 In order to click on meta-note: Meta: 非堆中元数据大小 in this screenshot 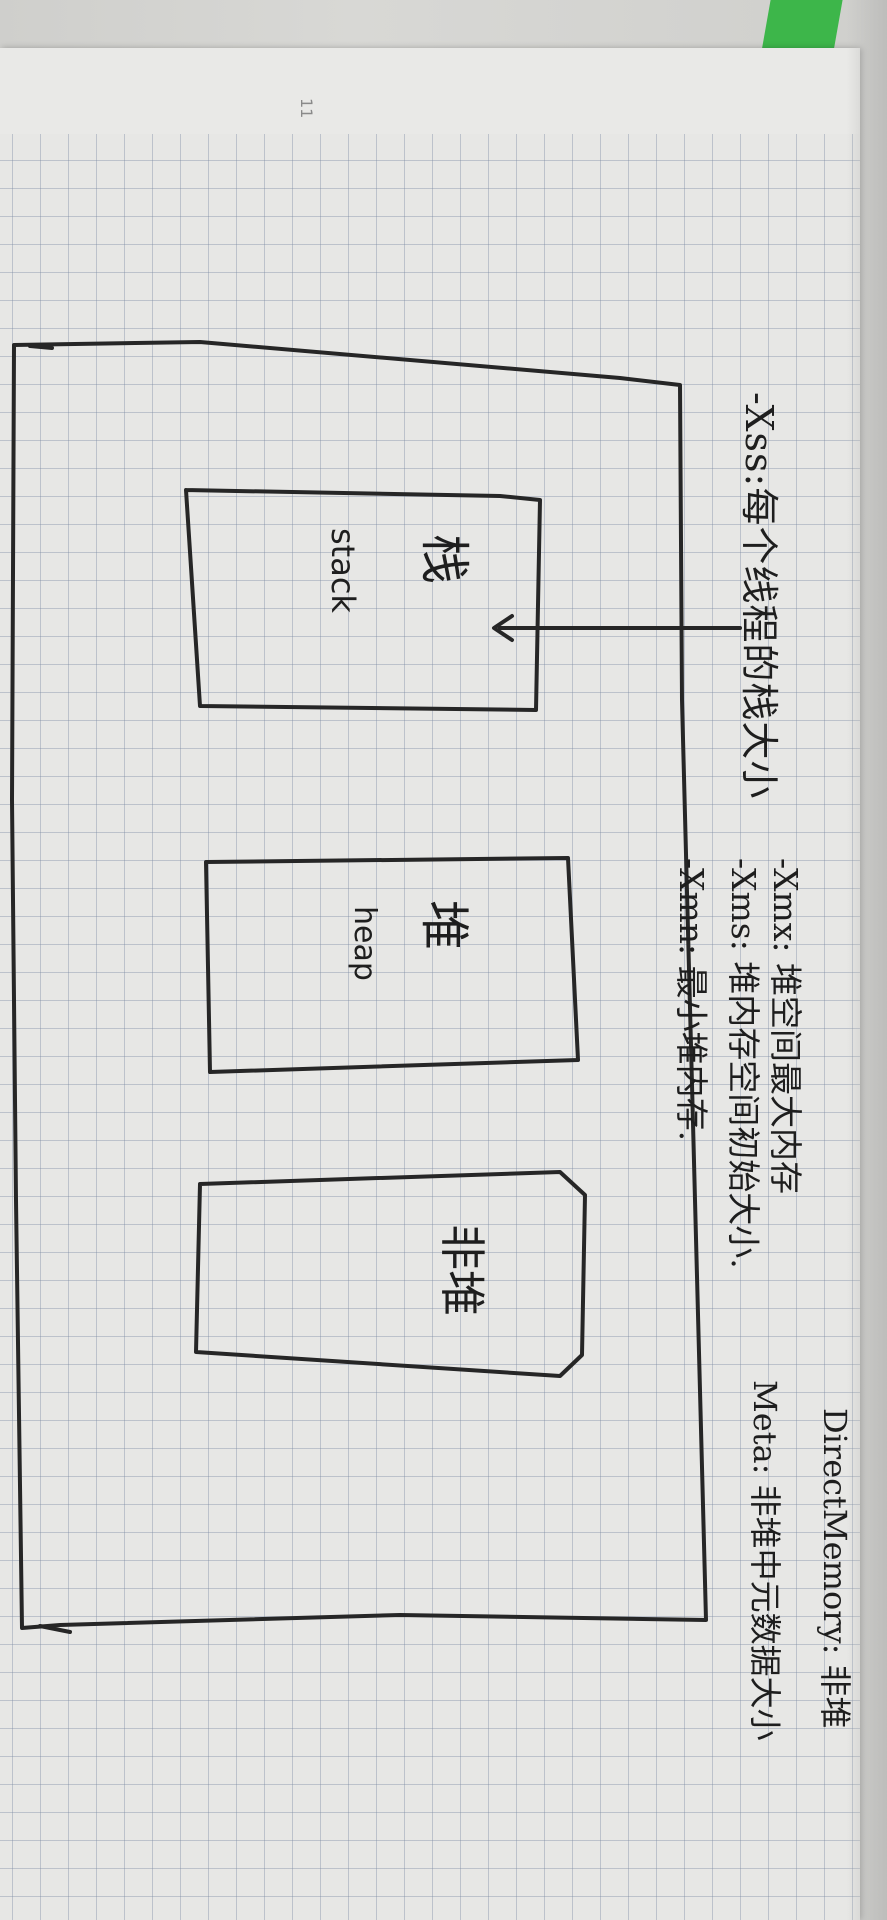, I will do `click(765, 1560)`.